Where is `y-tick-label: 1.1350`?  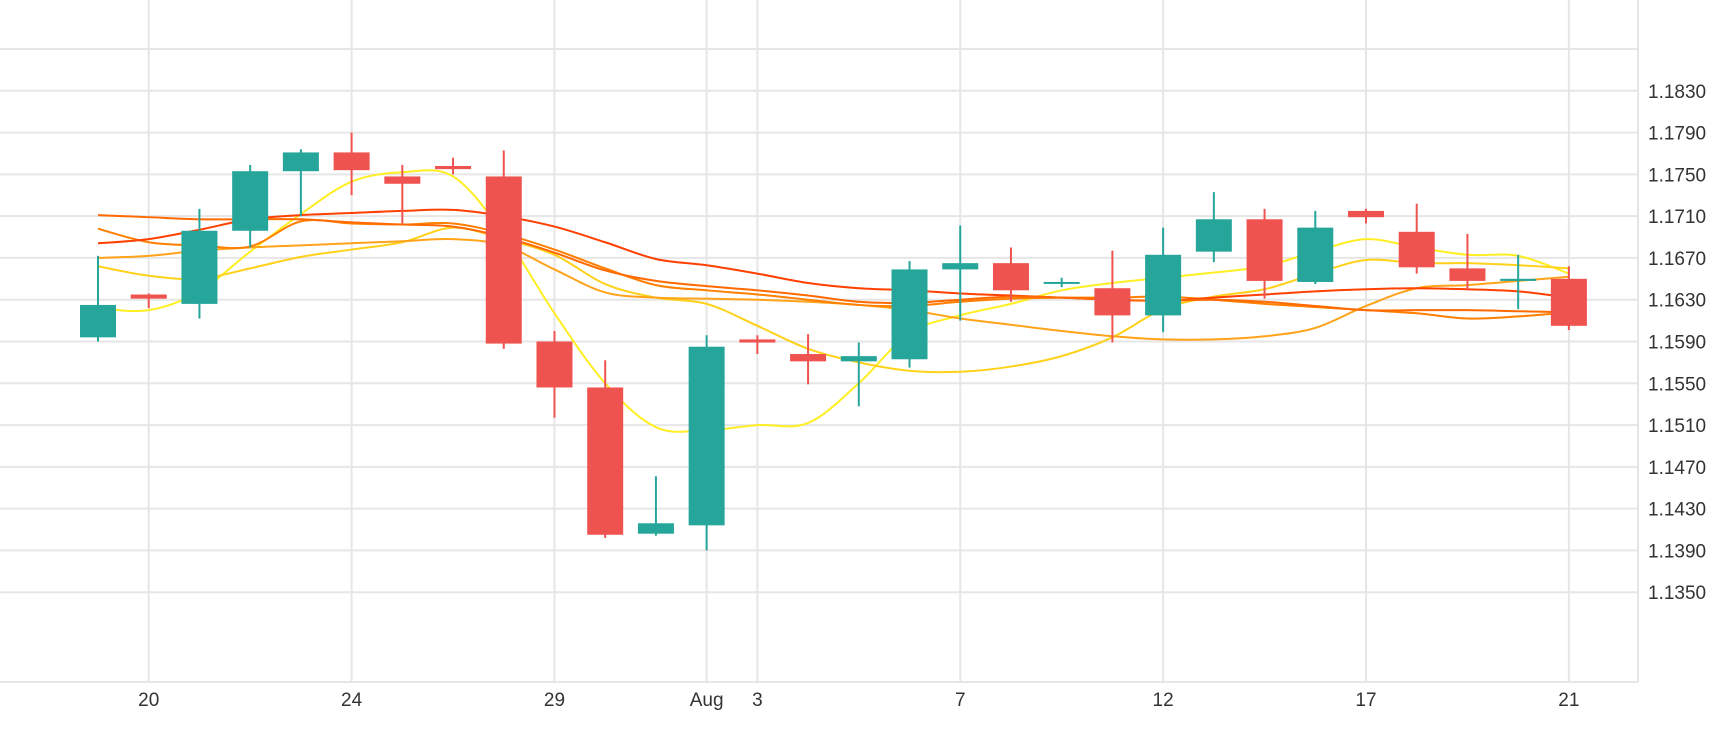
y-tick-label: 1.1350 is located at coordinates (1677, 593).